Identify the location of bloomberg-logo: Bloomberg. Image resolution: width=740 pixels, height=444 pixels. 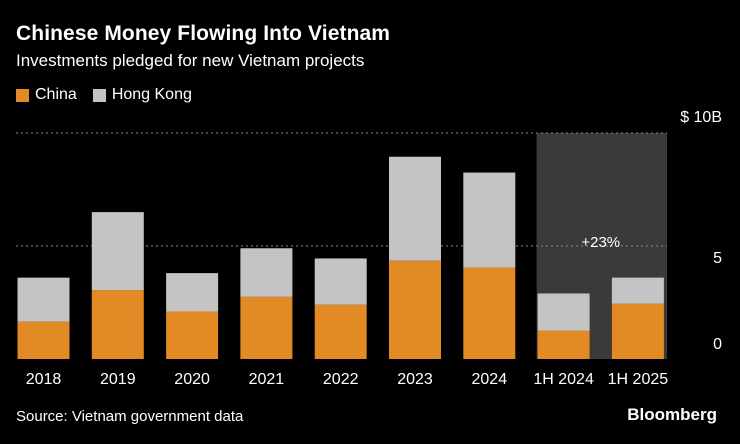
(672, 414).